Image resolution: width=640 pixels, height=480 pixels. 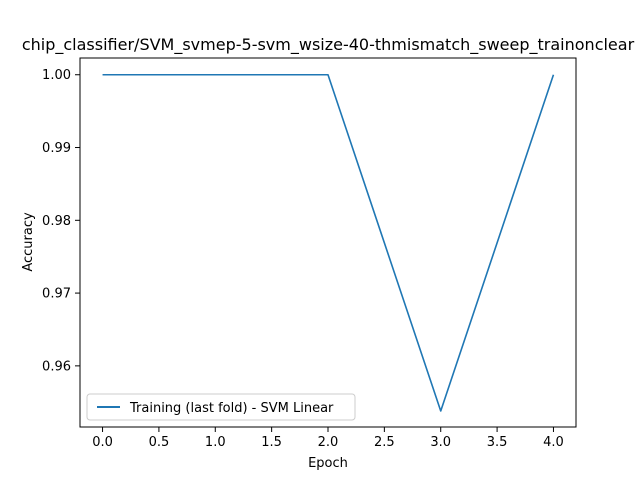 What do you see at coordinates (328, 442) in the screenshot?
I see `x-tick-label: 2.0` at bounding box center [328, 442].